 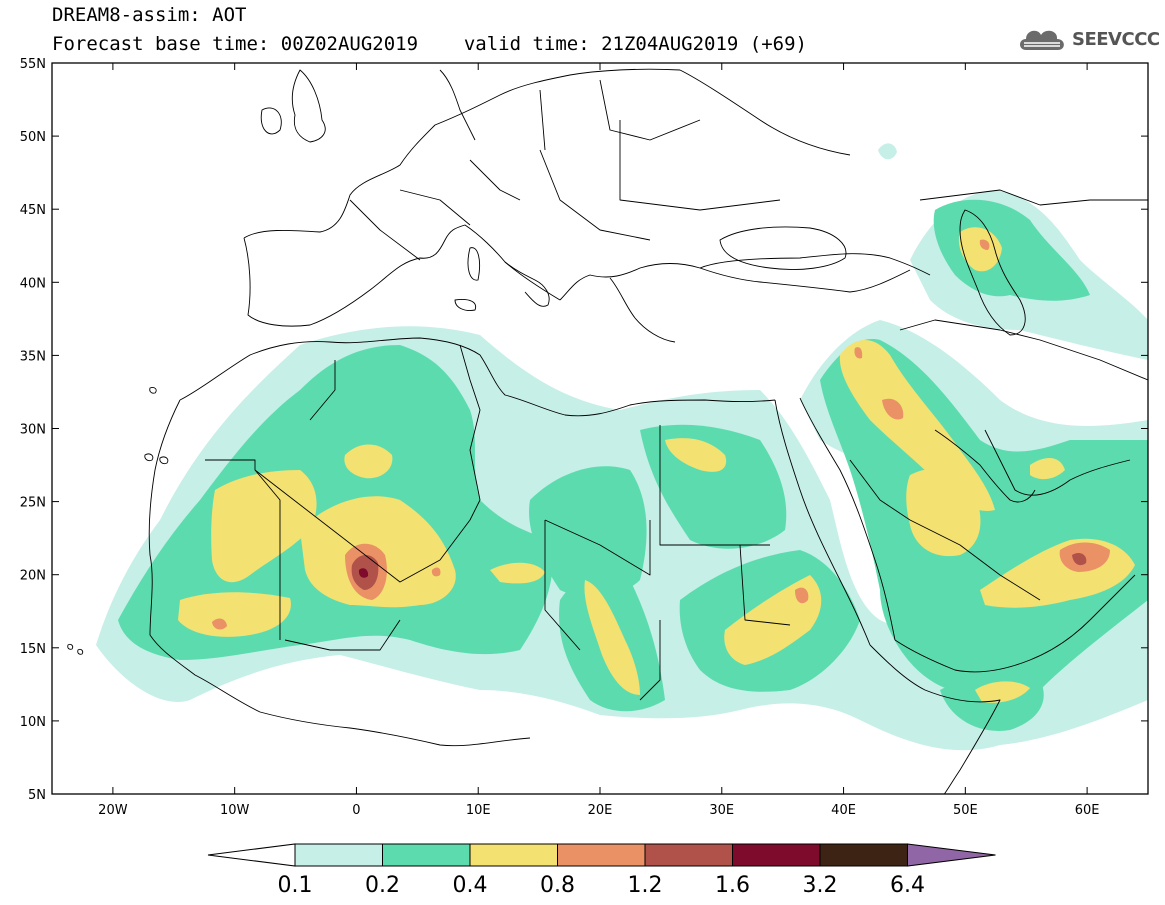 What do you see at coordinates (965, 810) in the screenshot?
I see `lon-tick-label: 50E` at bounding box center [965, 810].